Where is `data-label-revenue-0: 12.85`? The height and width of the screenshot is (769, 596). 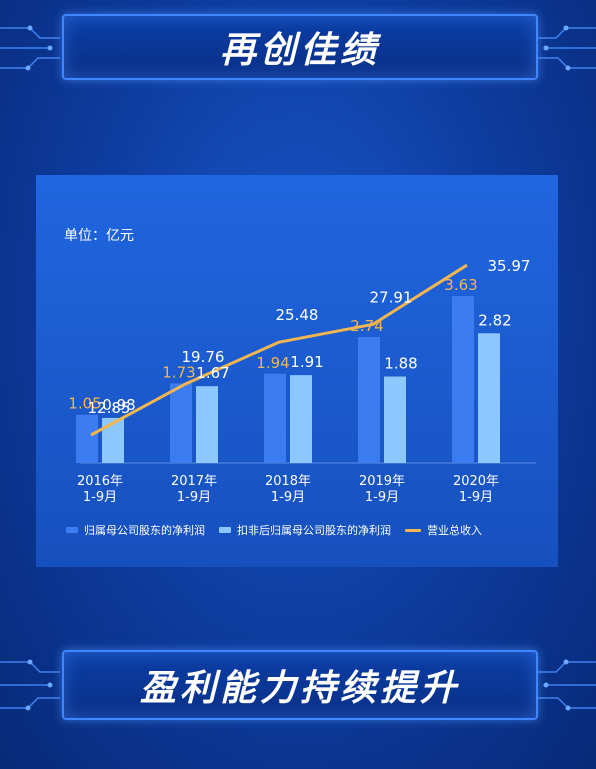 data-label-revenue-0: 12.85 is located at coordinates (109, 408).